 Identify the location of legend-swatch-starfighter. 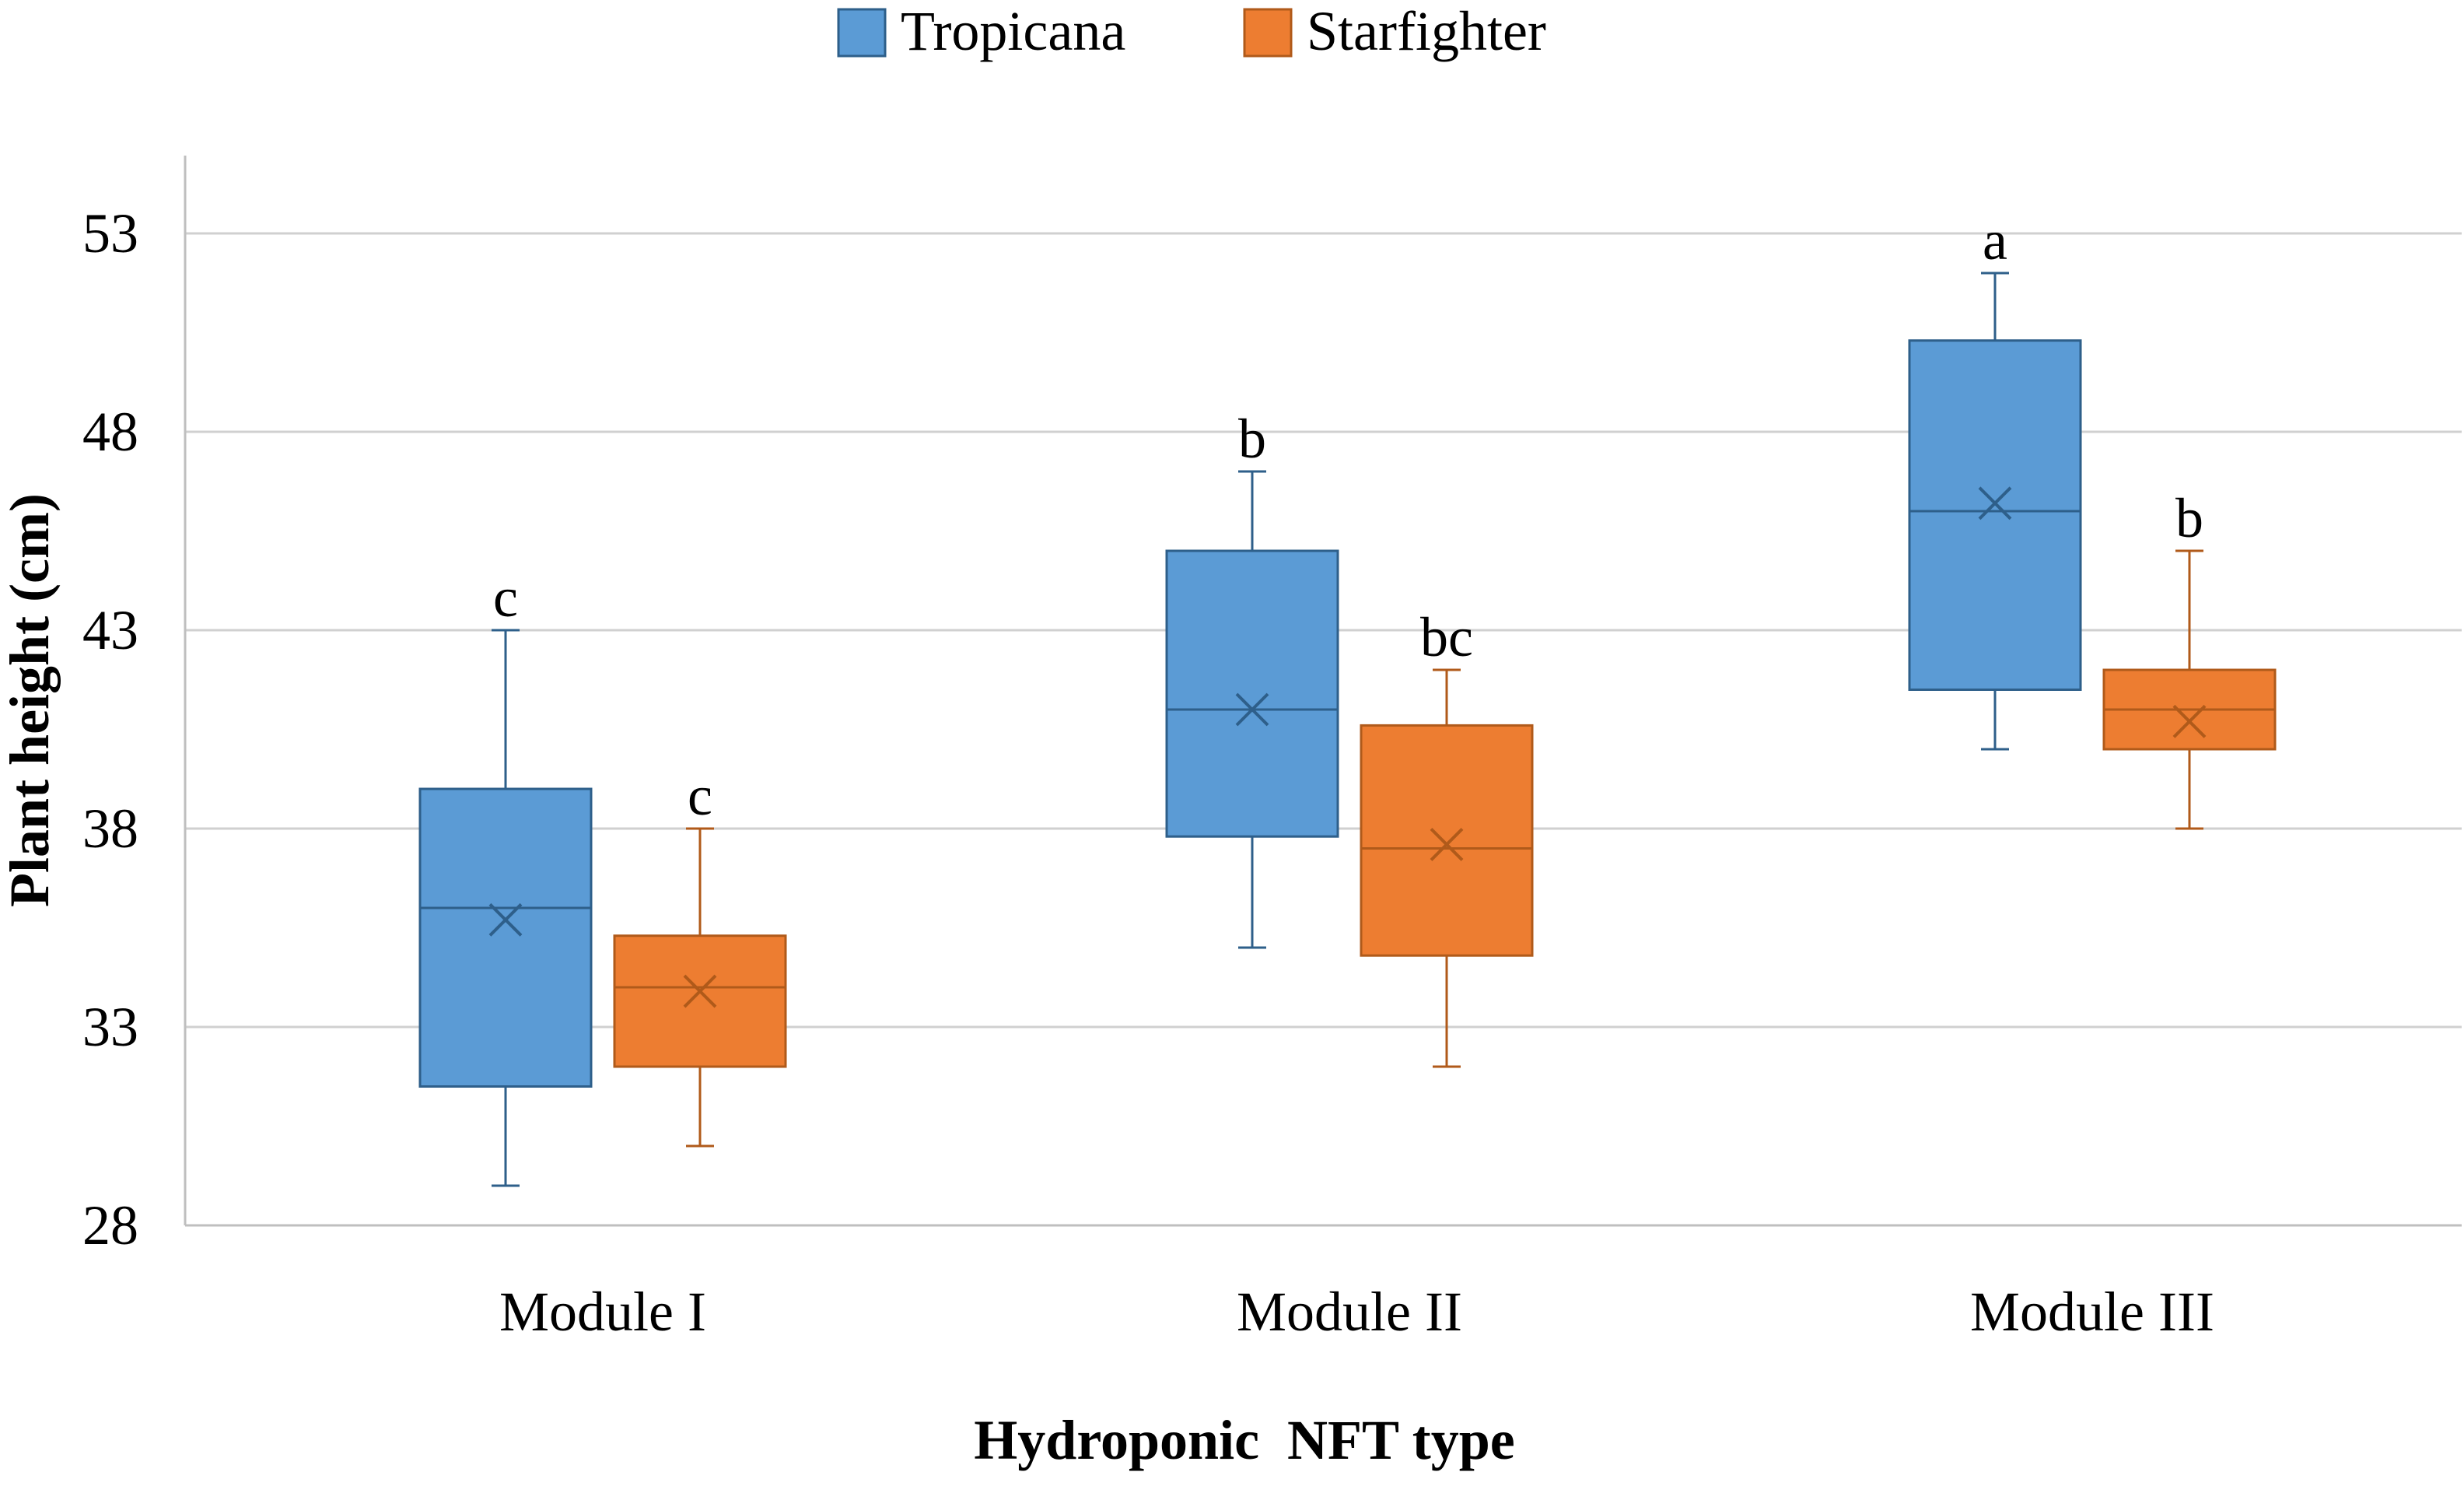
(1268, 33).